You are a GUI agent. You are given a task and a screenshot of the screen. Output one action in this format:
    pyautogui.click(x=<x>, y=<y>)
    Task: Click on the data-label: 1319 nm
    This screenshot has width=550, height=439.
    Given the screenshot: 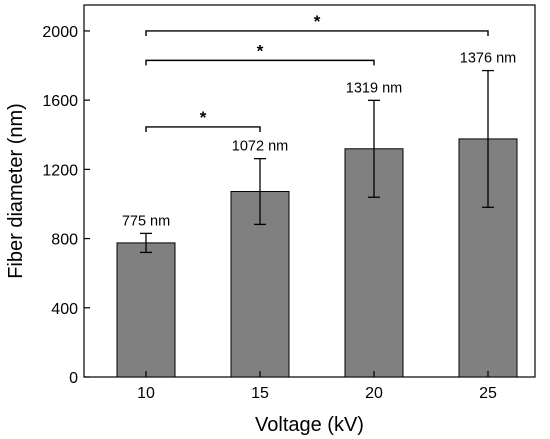 What is the action you would take?
    pyautogui.click(x=374, y=88)
    